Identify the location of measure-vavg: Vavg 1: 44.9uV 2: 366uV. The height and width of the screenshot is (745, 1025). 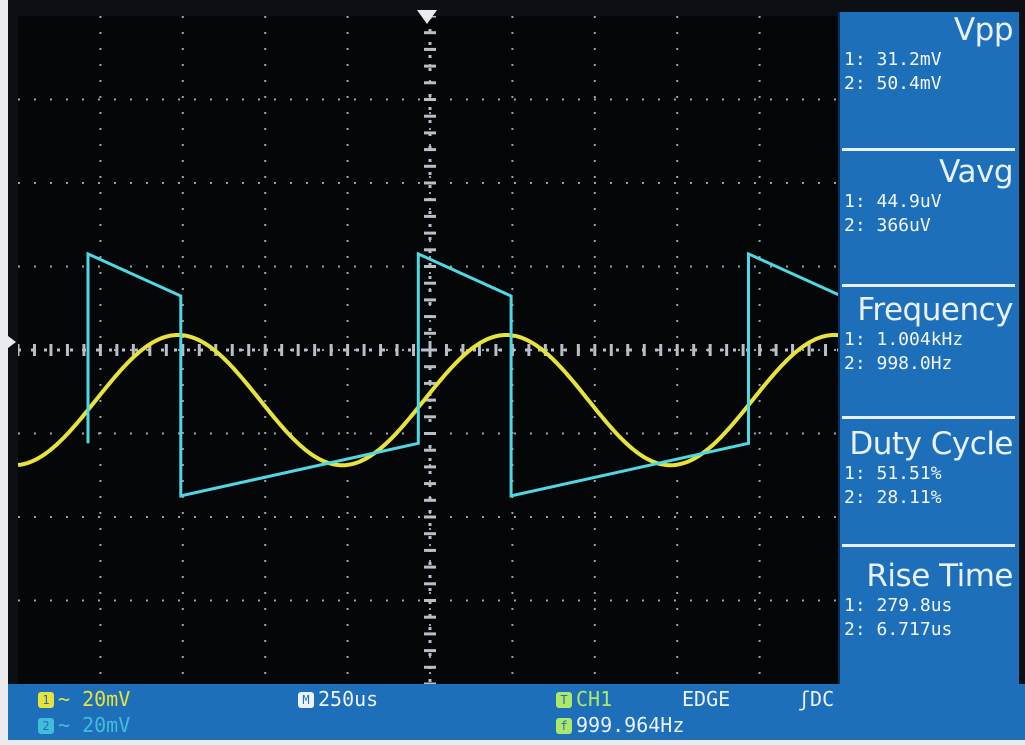
(929, 196).